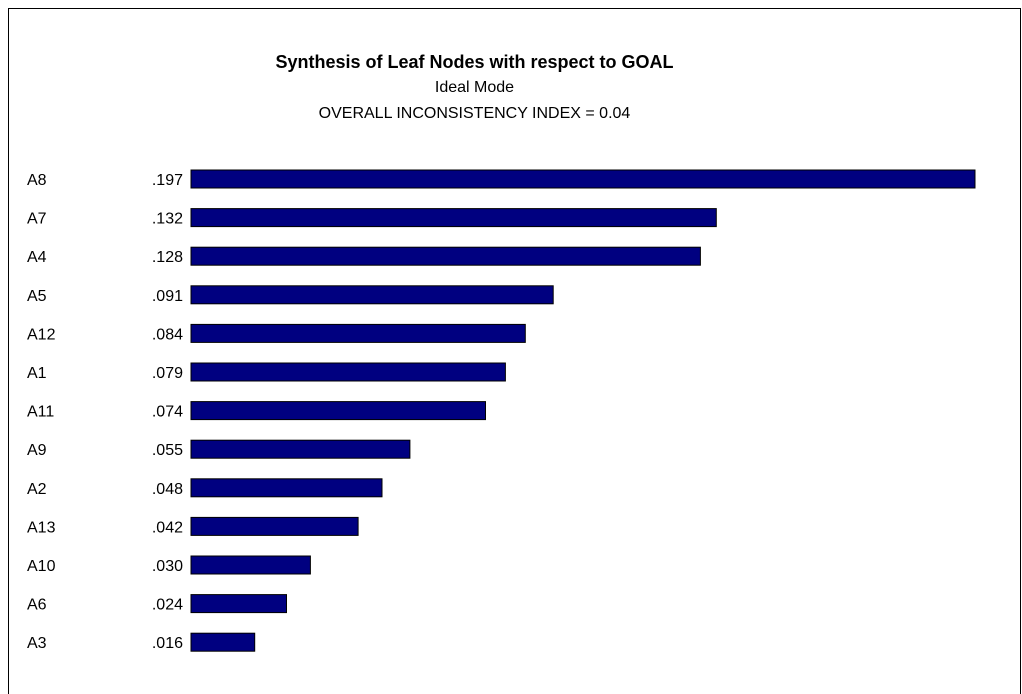  I want to click on category-label-a8: A8, so click(37, 180).